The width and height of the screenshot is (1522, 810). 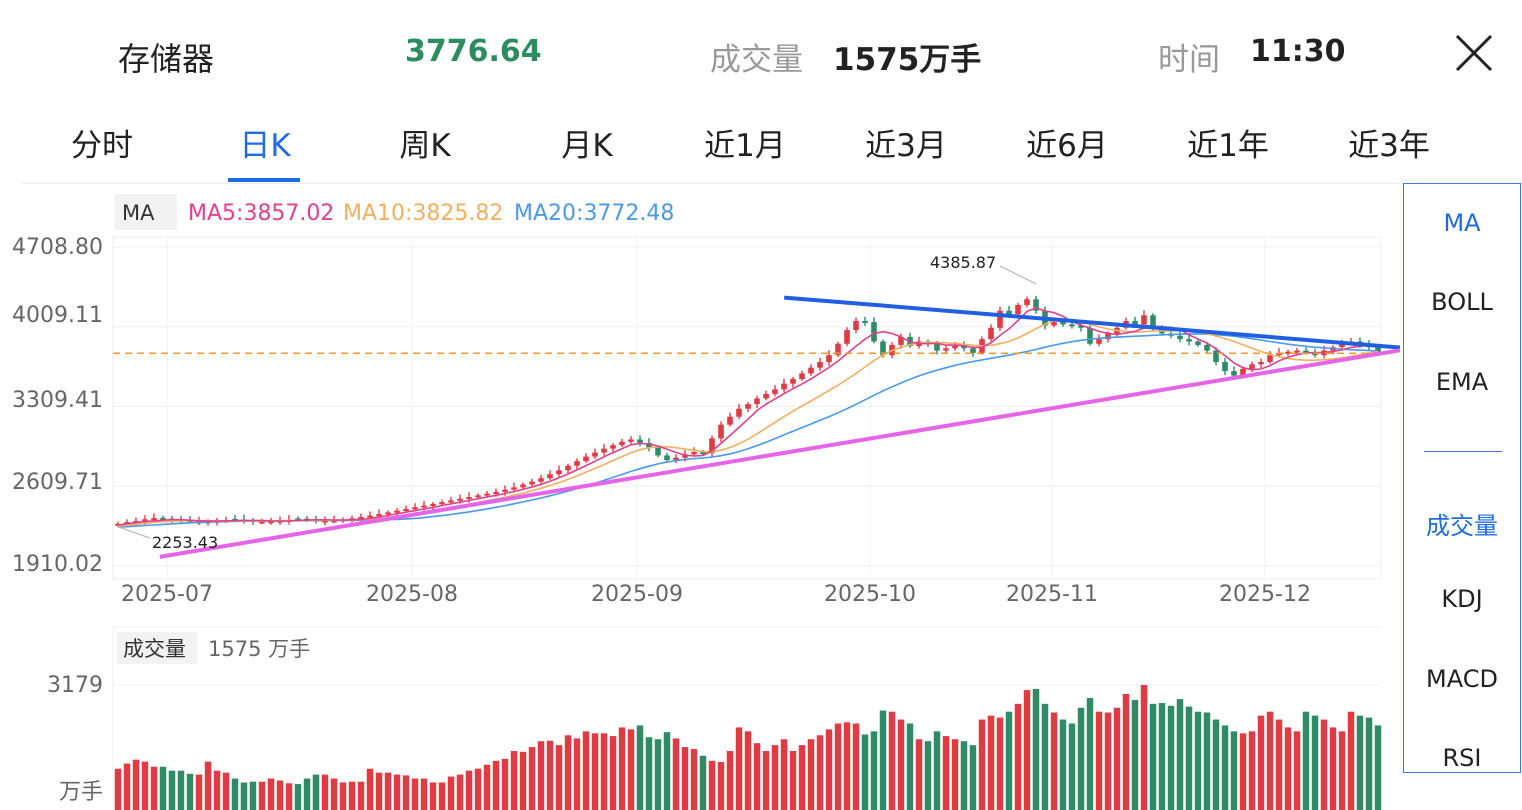 I want to click on indicator-boll: BOLL, so click(x=1462, y=302).